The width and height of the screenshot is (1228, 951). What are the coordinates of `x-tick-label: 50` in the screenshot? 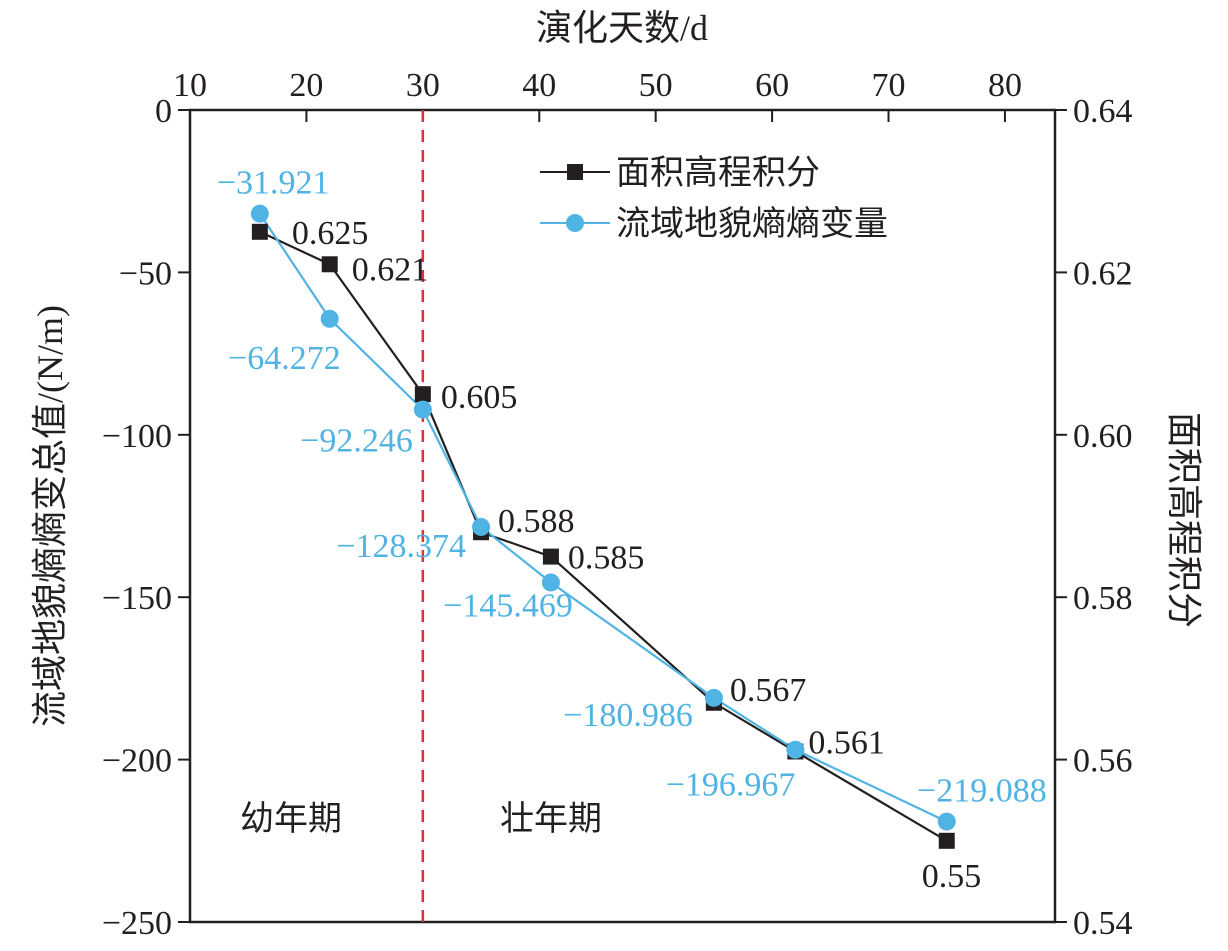 It's located at (656, 85).